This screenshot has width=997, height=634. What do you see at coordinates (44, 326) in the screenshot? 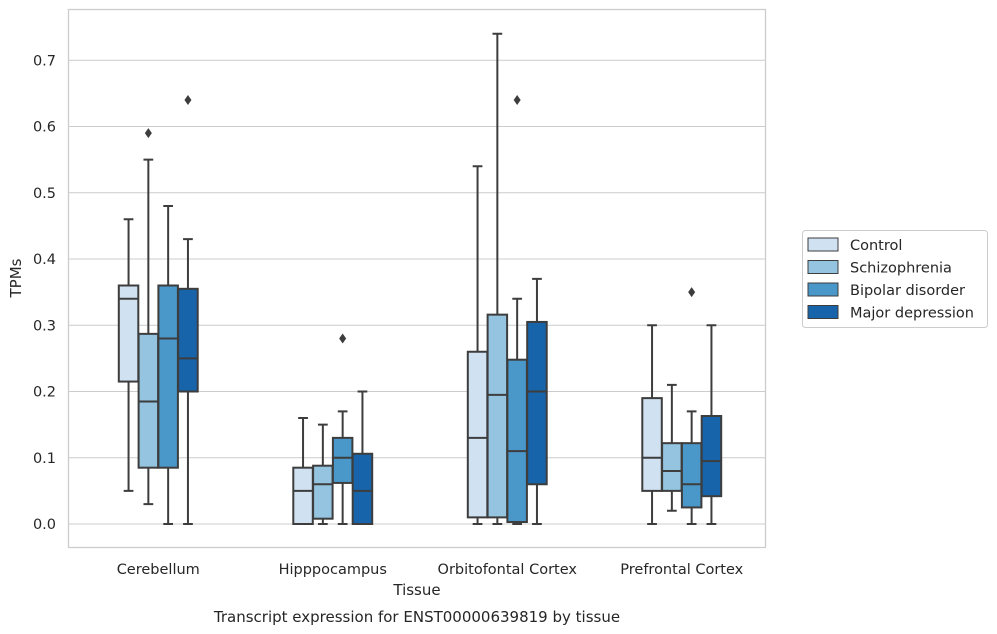
I see `y-tick-label: 0.3` at bounding box center [44, 326].